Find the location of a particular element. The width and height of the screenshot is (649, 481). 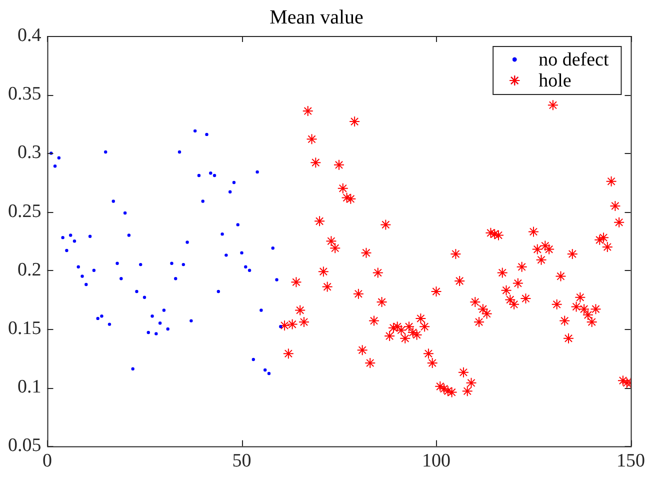

x-tick-label: 150 is located at coordinates (630, 461).